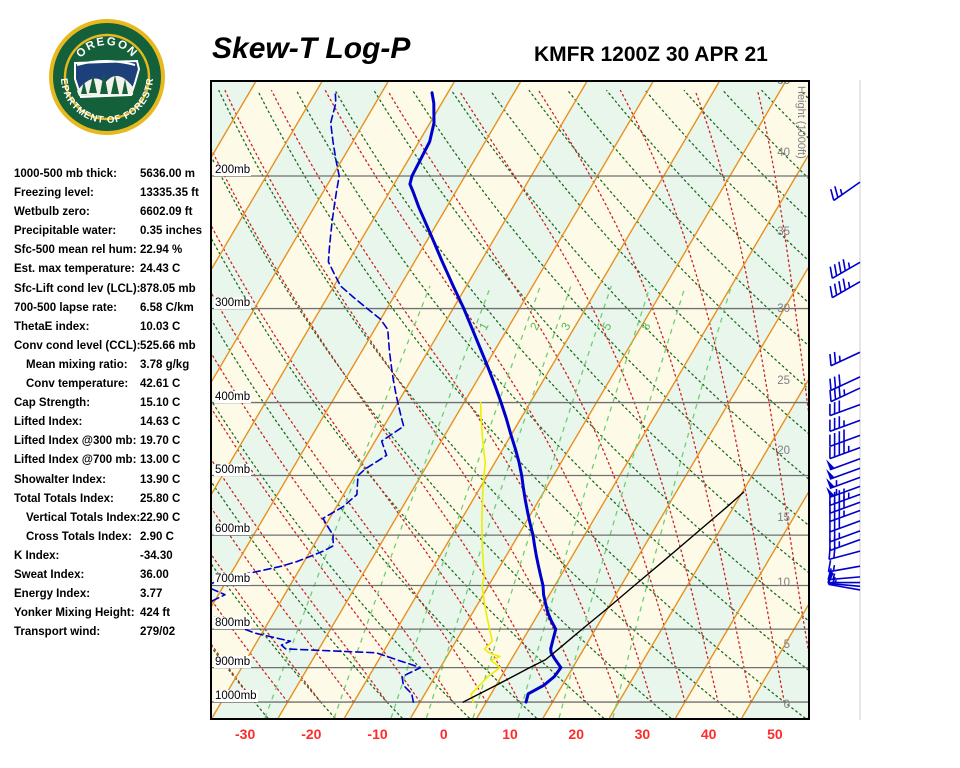 The width and height of the screenshot is (960, 768). I want to click on stat-row: Wetbulb zero: 6602.09 ft, so click(100, 215).